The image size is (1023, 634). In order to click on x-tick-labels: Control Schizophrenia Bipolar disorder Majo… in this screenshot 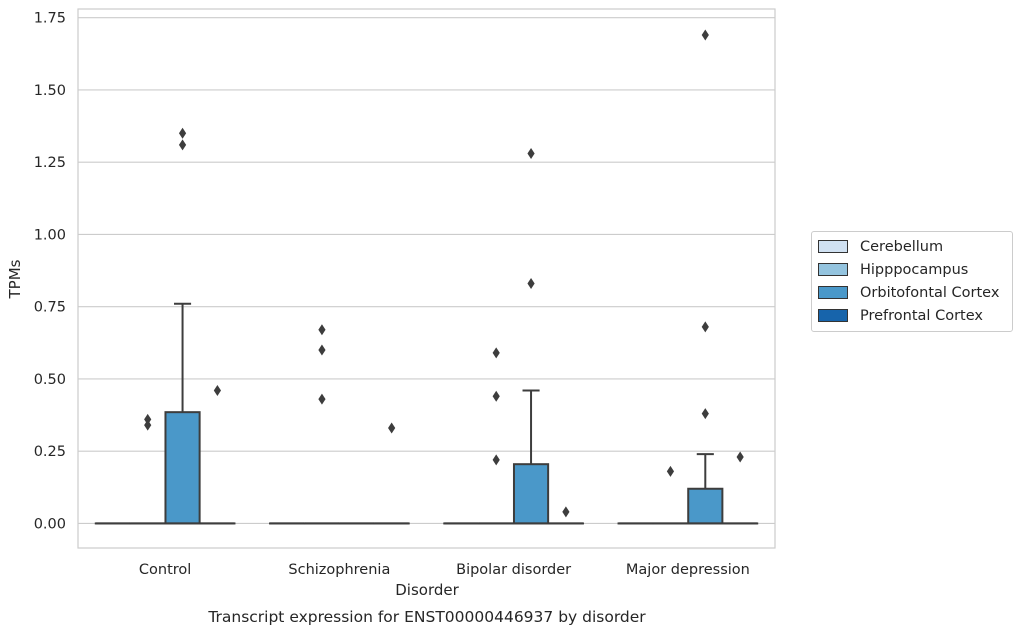, I will do `click(444, 570)`.